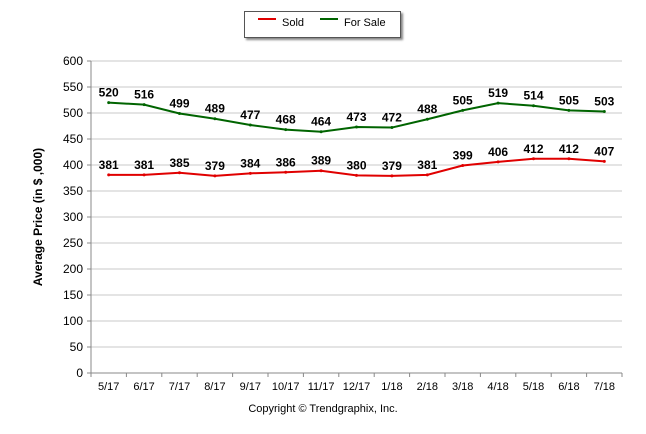 This screenshot has width=646, height=434. What do you see at coordinates (356, 165) in the screenshot?
I see `data-label: 380` at bounding box center [356, 165].